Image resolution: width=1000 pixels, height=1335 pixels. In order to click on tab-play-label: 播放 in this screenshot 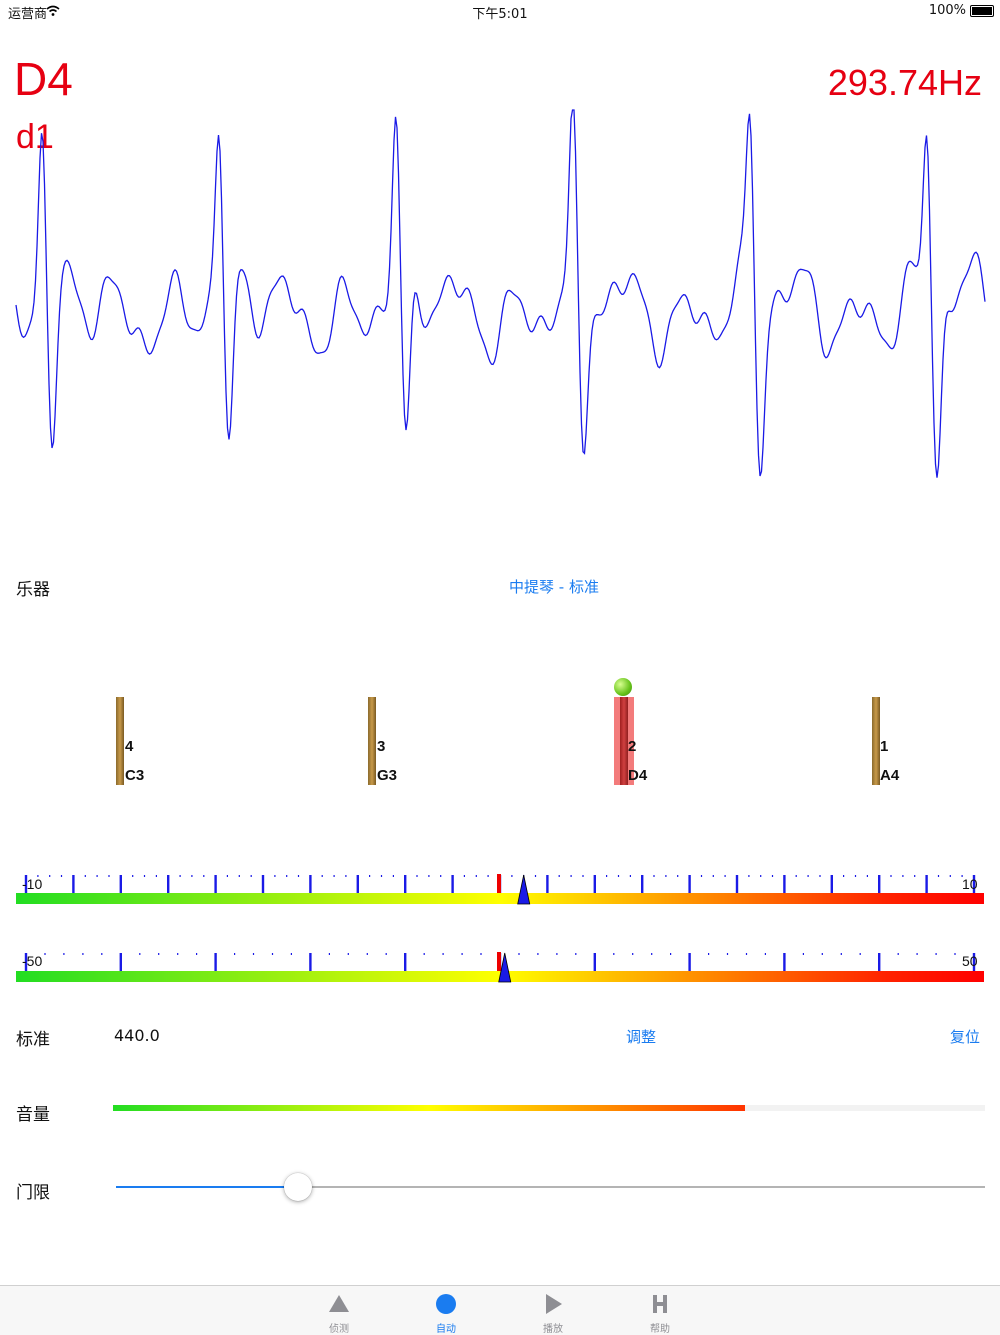, I will do `click(553, 1329)`.